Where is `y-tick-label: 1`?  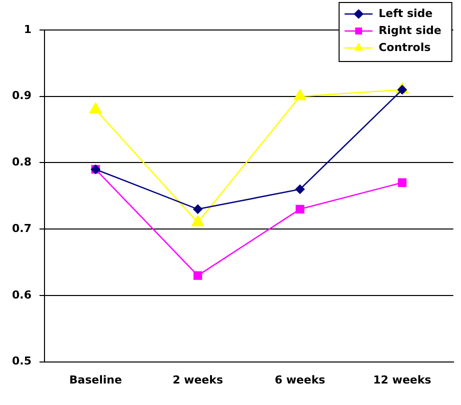 y-tick-label: 1 is located at coordinates (28, 29).